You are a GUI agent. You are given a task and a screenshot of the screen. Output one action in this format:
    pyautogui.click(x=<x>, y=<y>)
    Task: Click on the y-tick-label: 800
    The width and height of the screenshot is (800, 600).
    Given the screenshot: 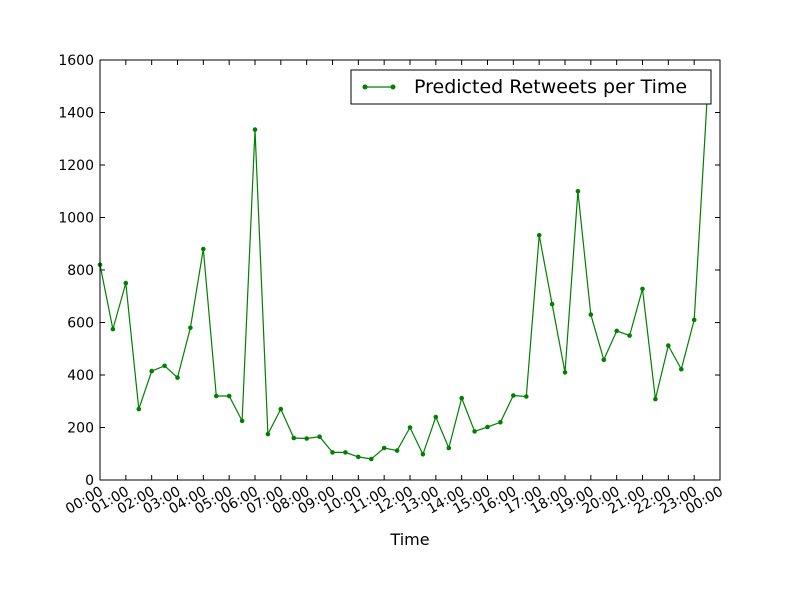 What is the action you would take?
    pyautogui.click(x=80, y=271)
    